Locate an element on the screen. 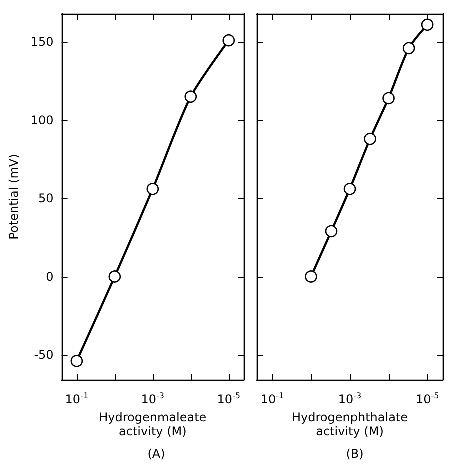 This screenshot has height=465, width=449. y-tick-label: 50 is located at coordinates (46, 199).